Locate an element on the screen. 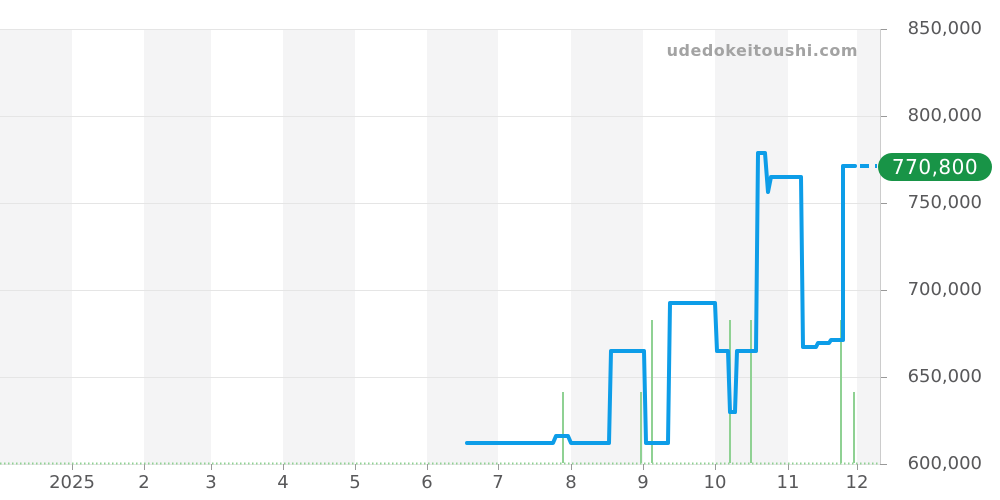 The width and height of the screenshot is (1000, 500). x-axis-label: 7 is located at coordinates (498, 482).